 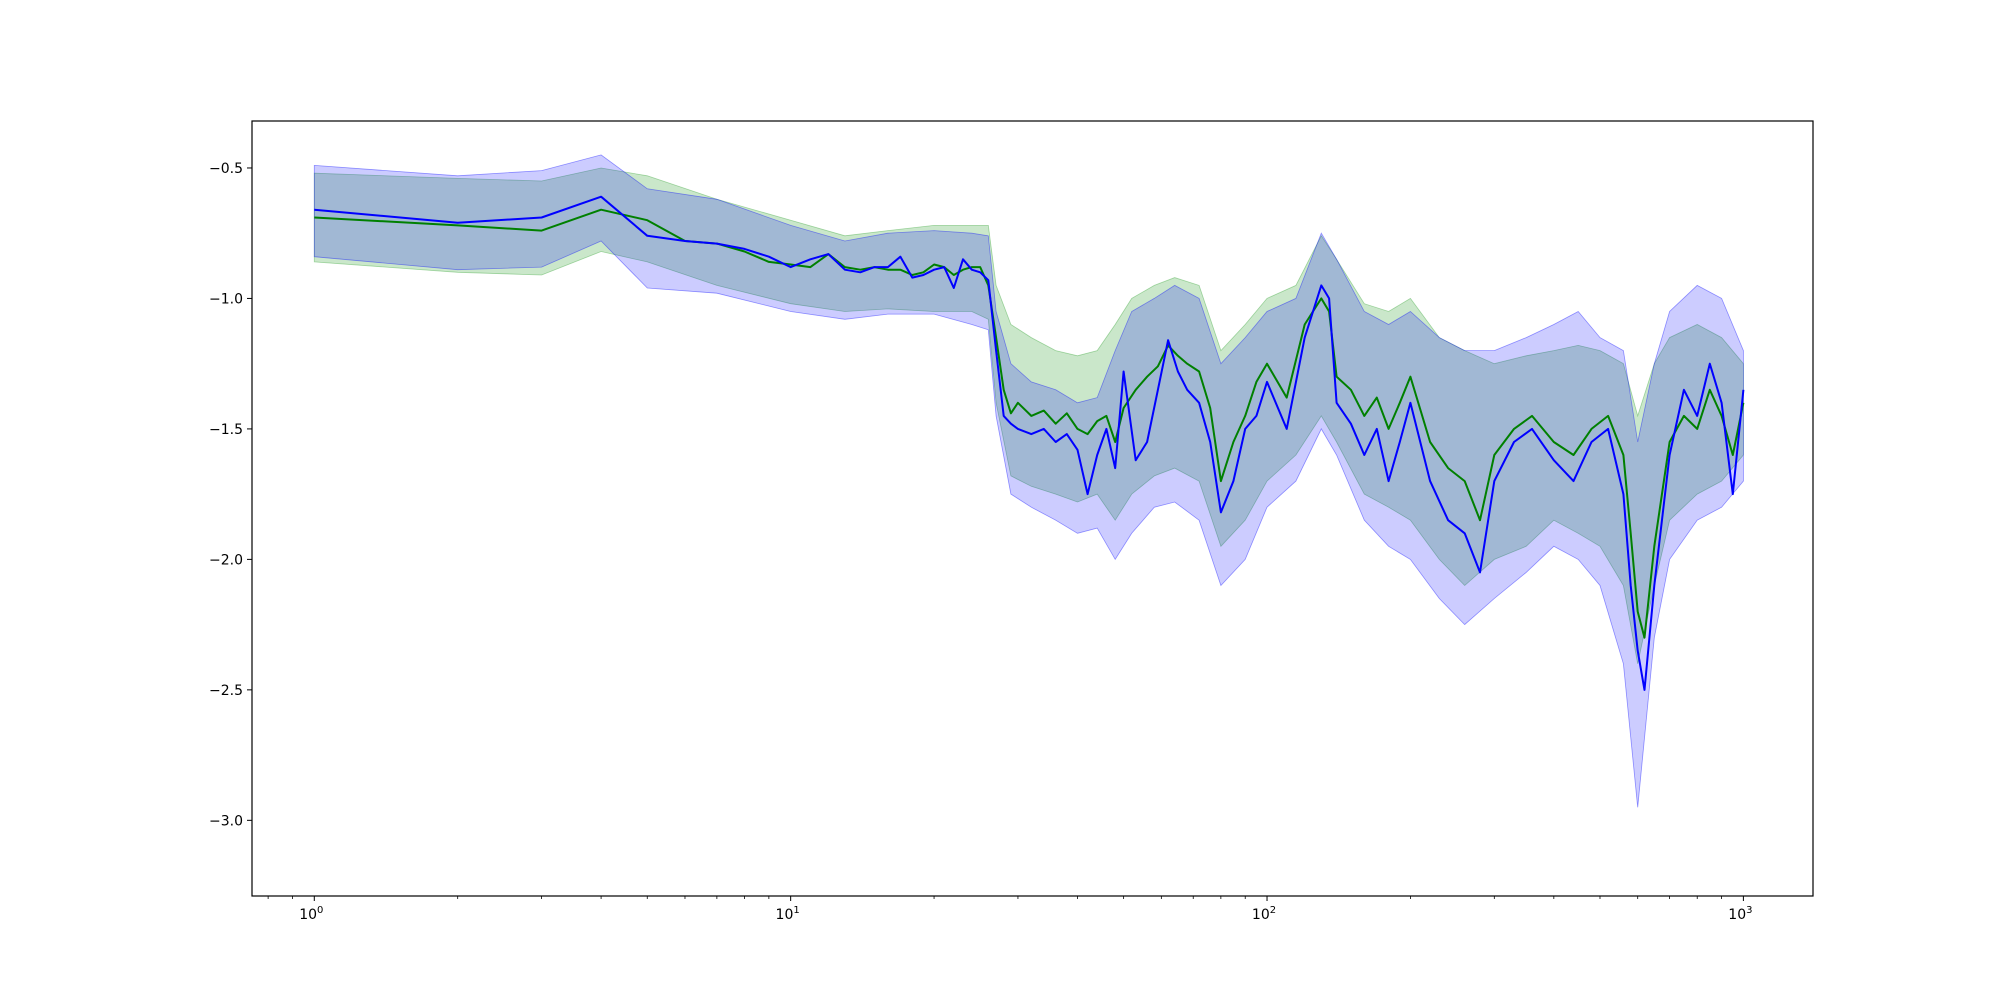 I want to click on x-tick-label-4: 103, so click(x=1740, y=914).